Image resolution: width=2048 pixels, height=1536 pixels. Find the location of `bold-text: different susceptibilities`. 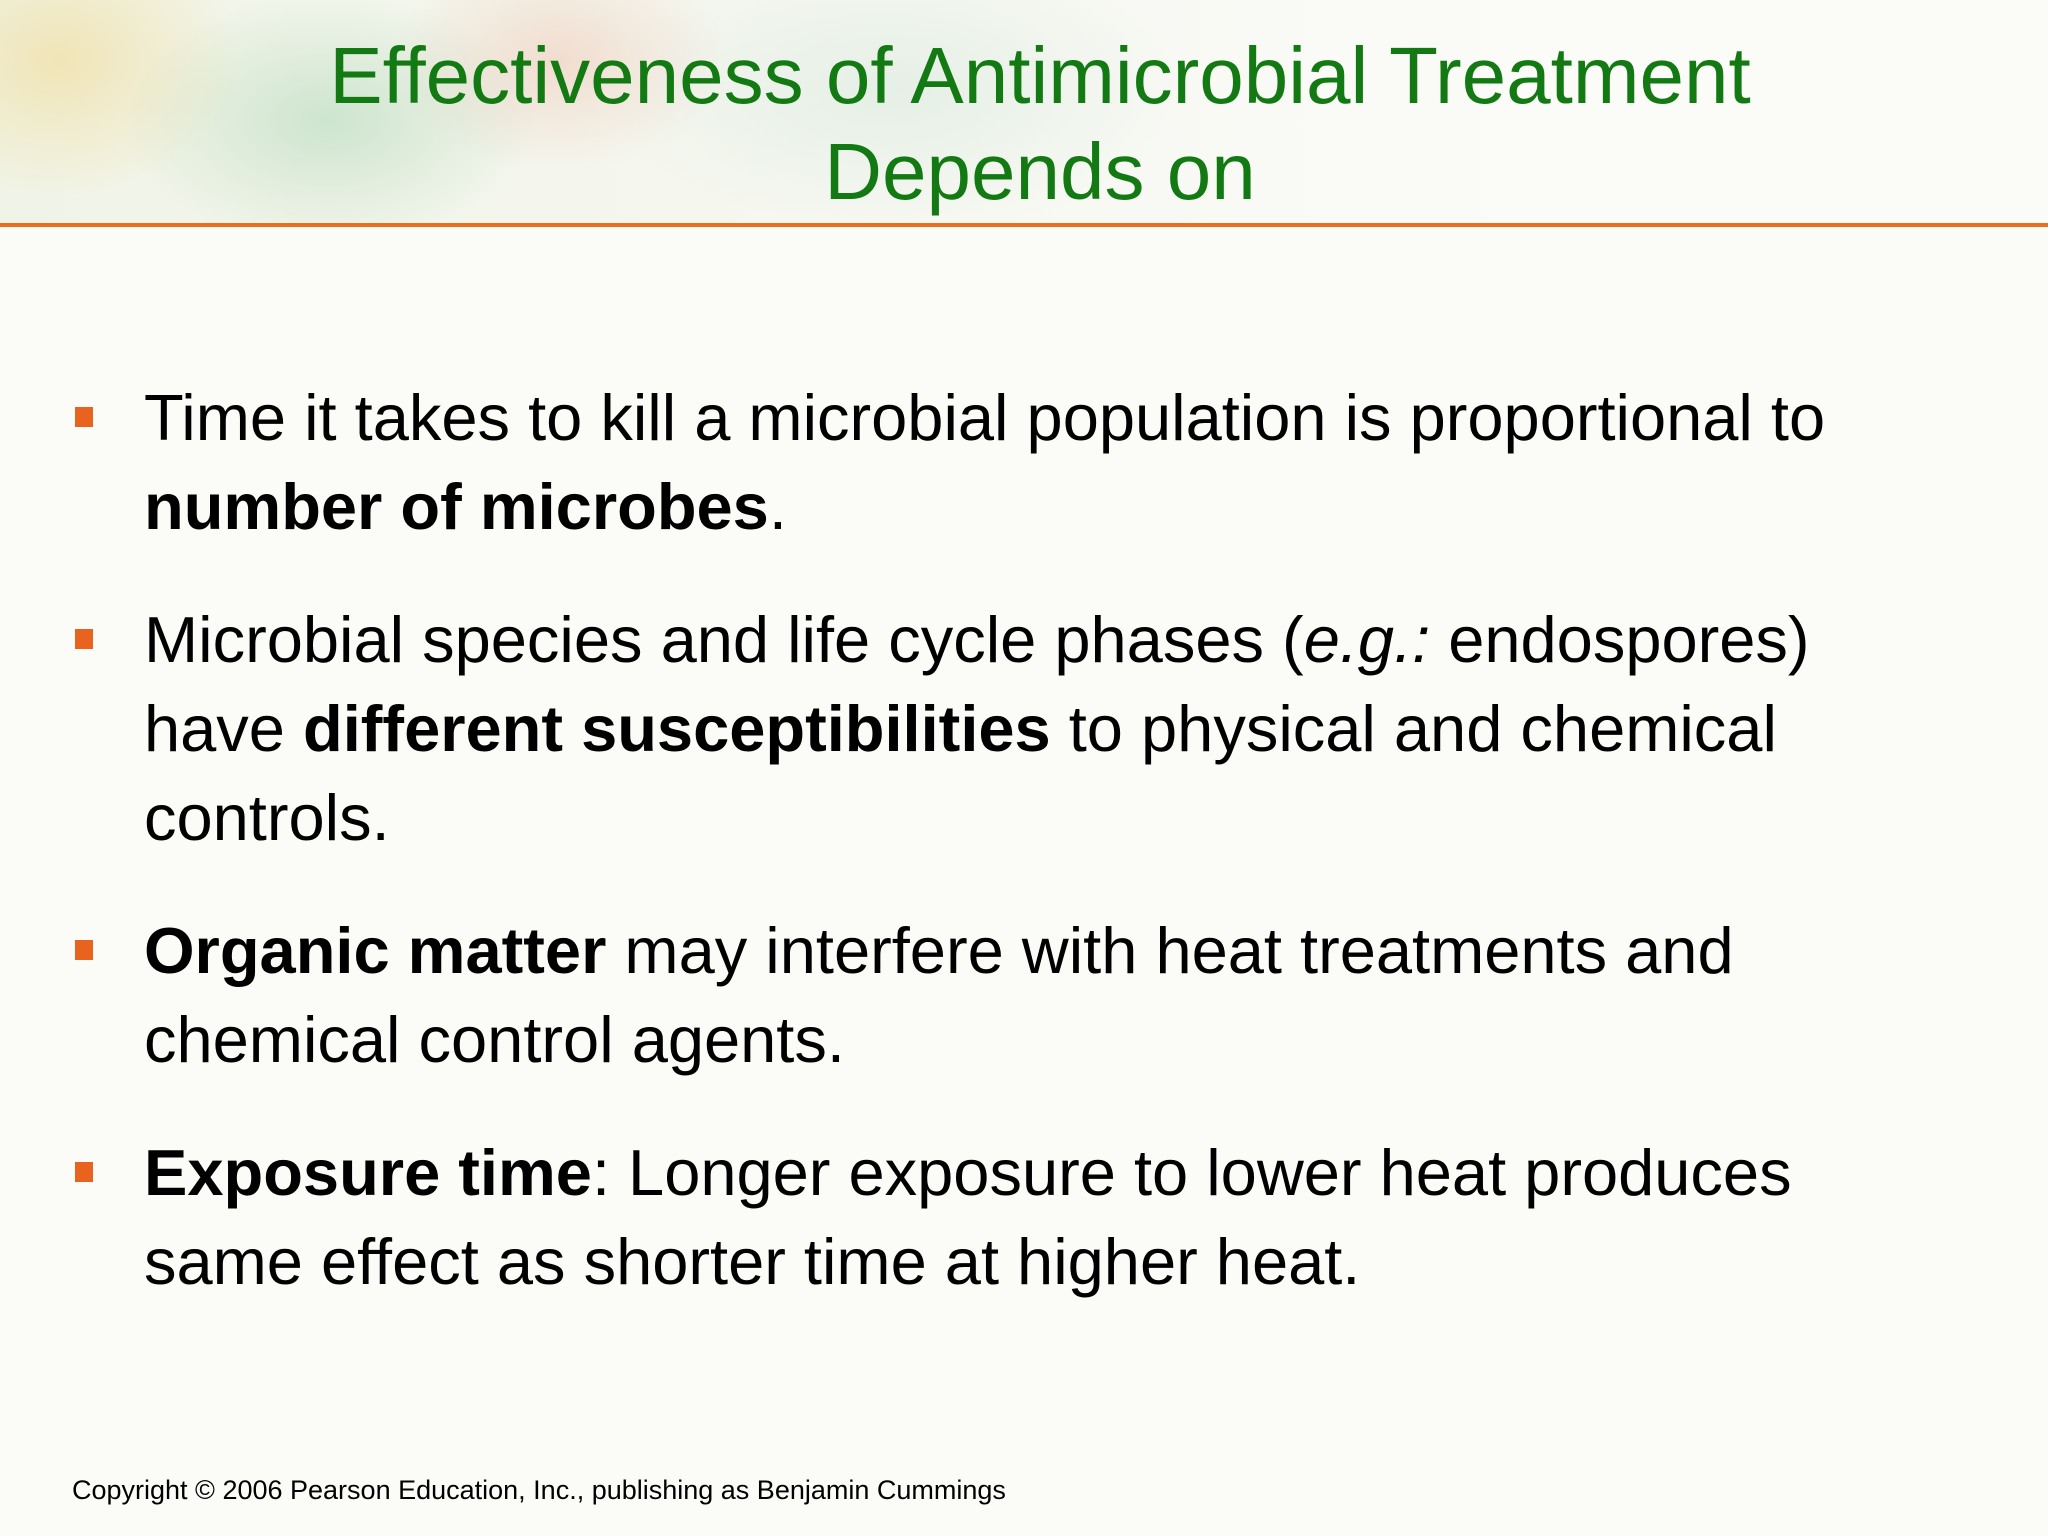

bold-text: different susceptibilities is located at coordinates (677, 728).